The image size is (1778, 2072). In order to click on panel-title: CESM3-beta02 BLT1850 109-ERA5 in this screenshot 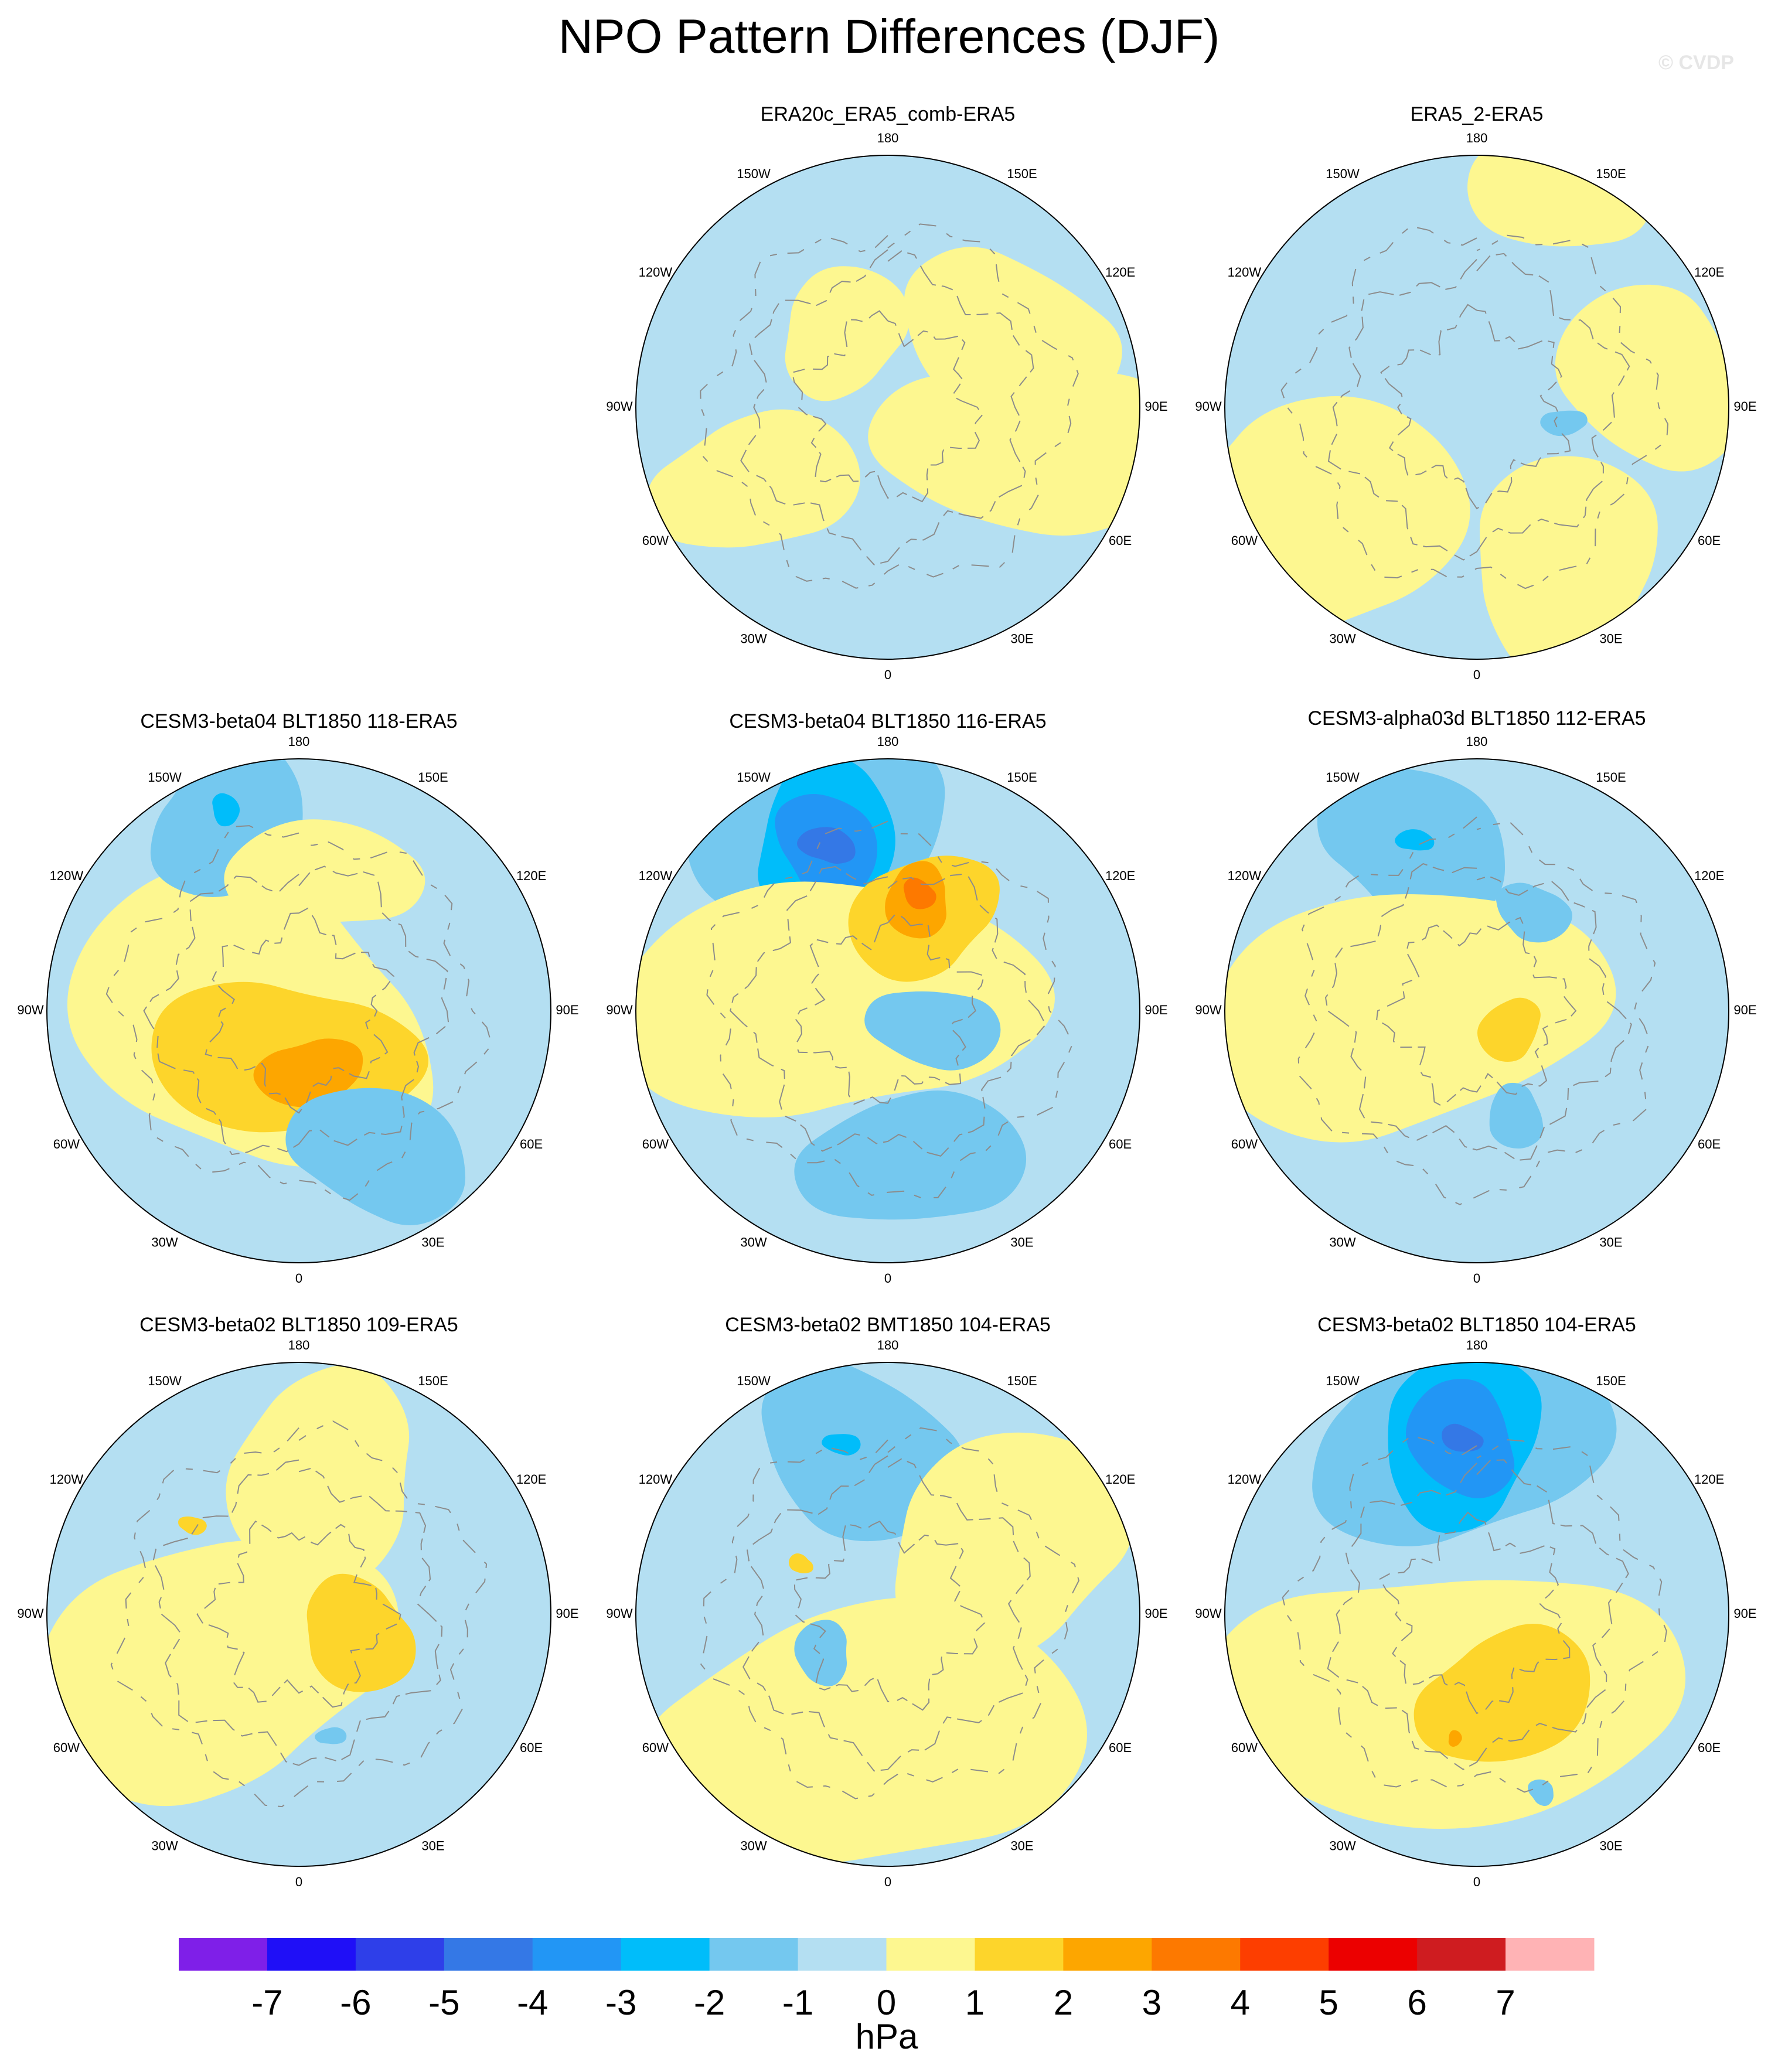, I will do `click(298, 1325)`.